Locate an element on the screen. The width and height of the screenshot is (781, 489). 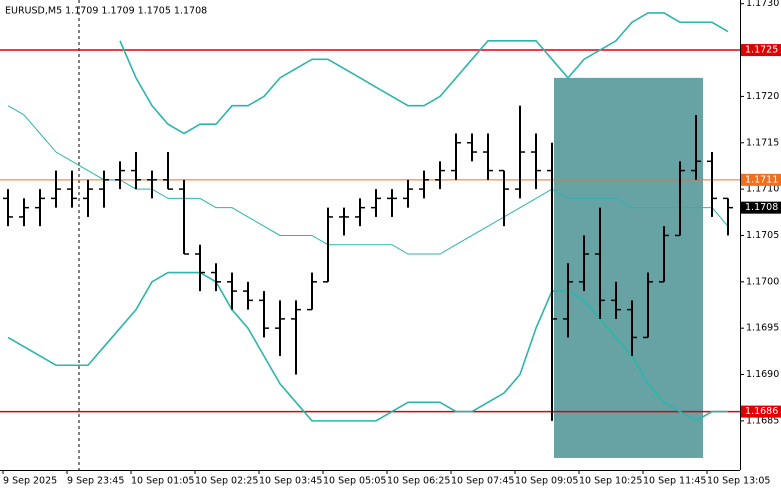
x-tick-label: 9 Sep 23:45 is located at coordinates (95, 481).